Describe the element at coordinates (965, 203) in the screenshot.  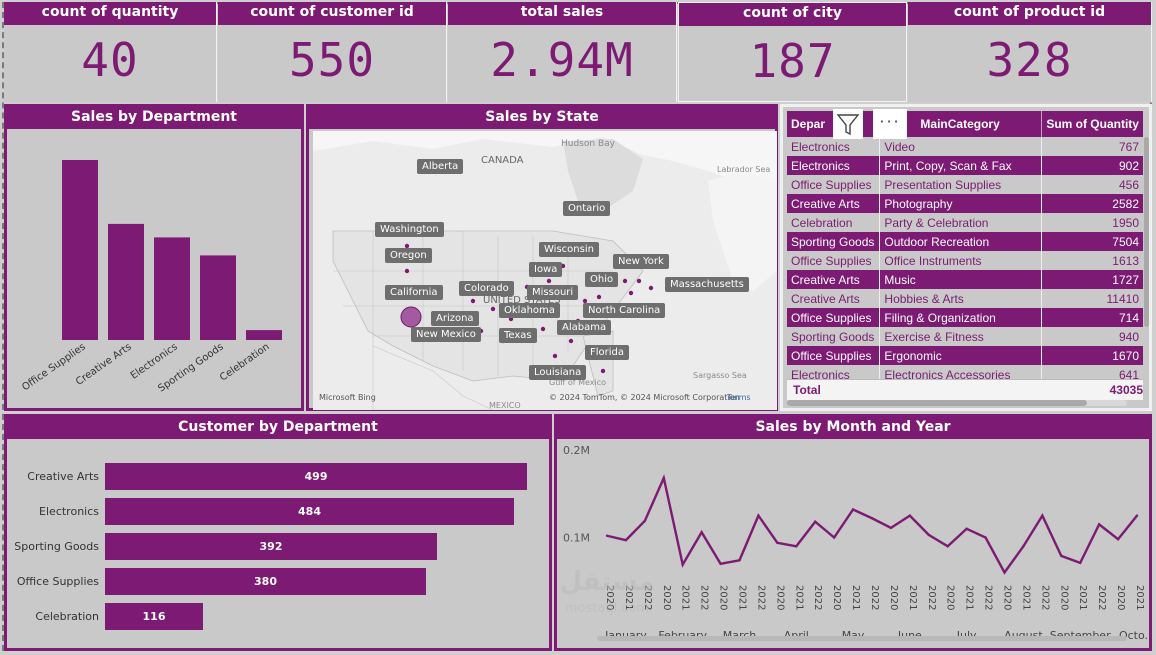
I see `table-row: Creative Arts Photography 2582` at that location.